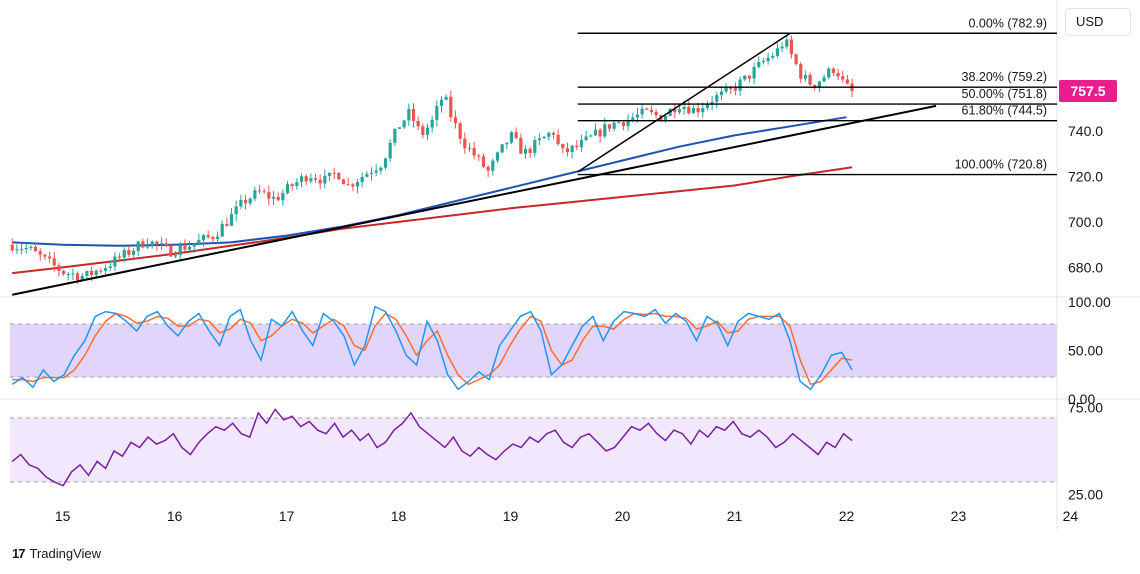 The height and width of the screenshot is (574, 1140). What do you see at coordinates (1098, 22) in the screenshot?
I see `currency-selector: USD` at bounding box center [1098, 22].